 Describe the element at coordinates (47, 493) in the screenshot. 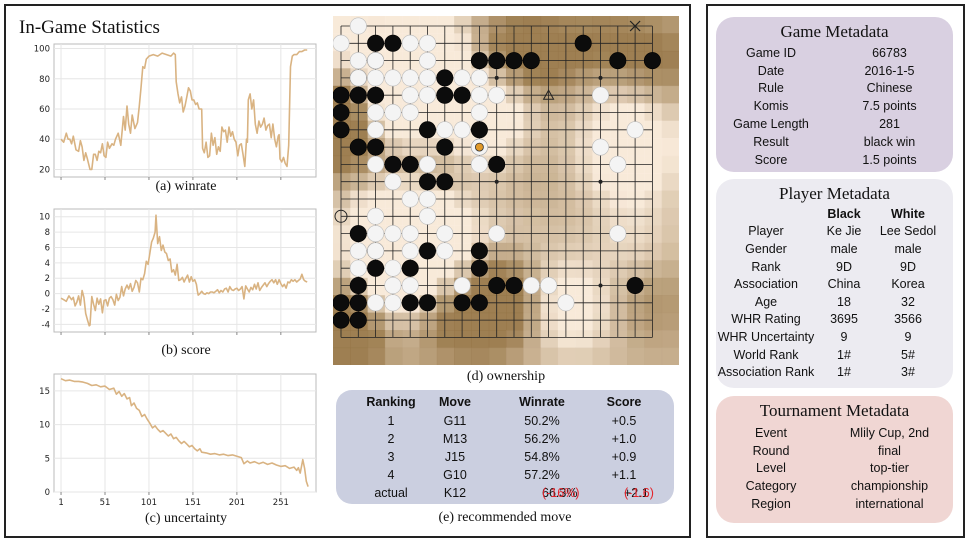

I see `y-tick-label: 0` at that location.